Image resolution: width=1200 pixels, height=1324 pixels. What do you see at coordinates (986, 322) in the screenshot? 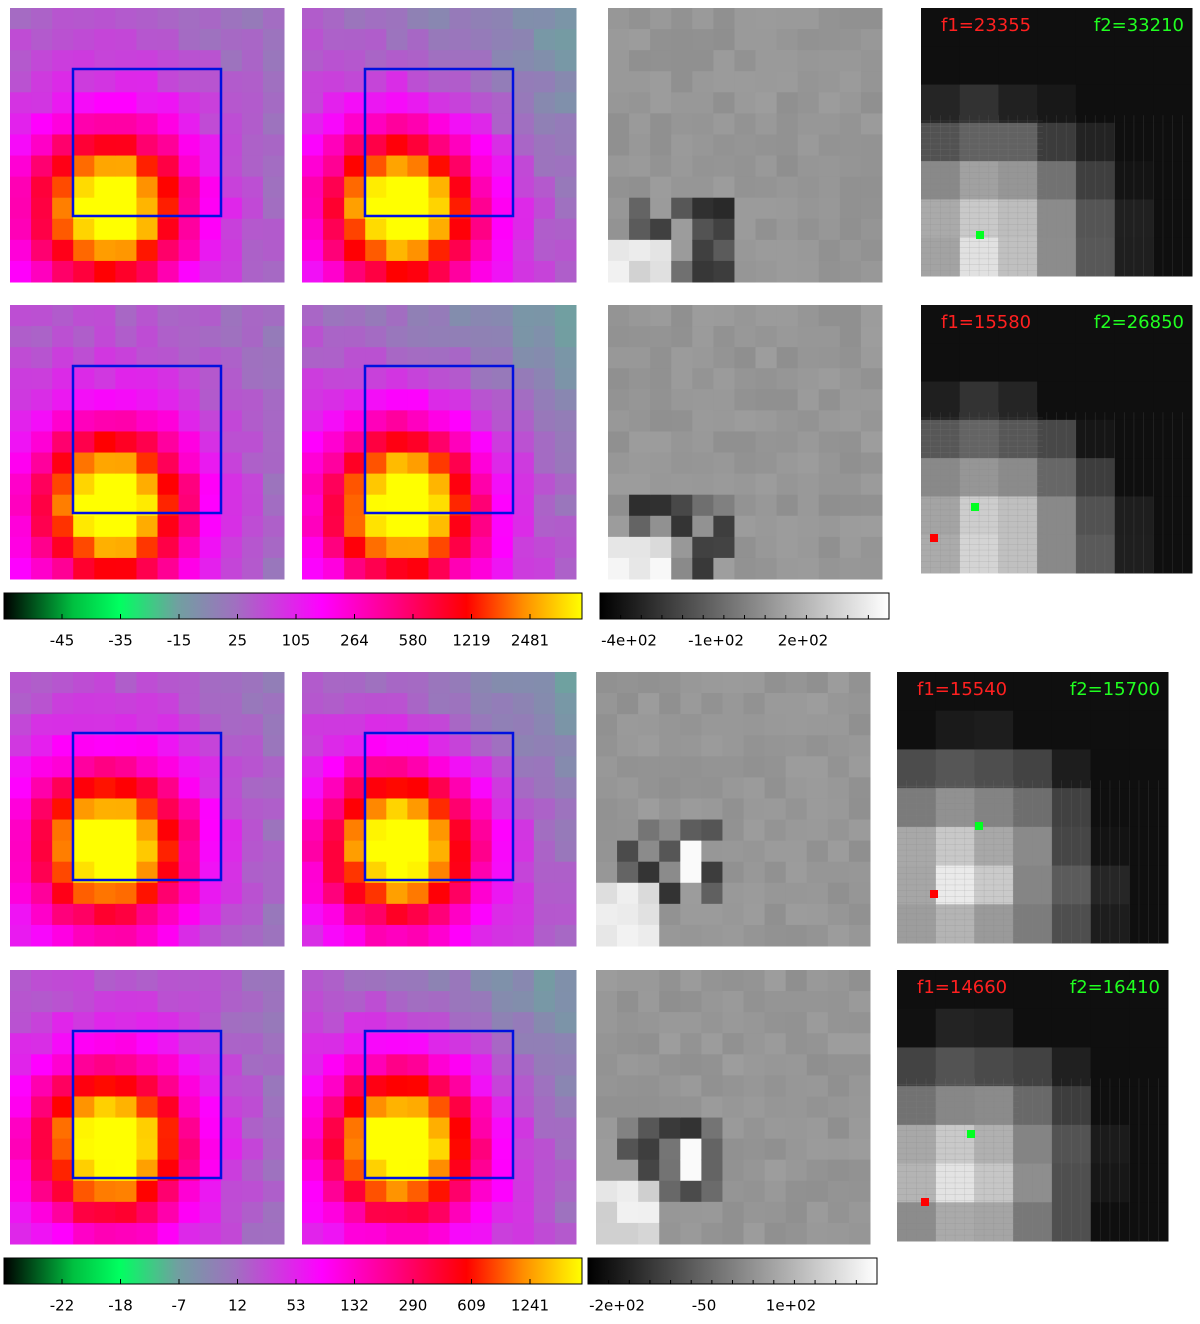
I see `f1-label: f1=15580` at bounding box center [986, 322].